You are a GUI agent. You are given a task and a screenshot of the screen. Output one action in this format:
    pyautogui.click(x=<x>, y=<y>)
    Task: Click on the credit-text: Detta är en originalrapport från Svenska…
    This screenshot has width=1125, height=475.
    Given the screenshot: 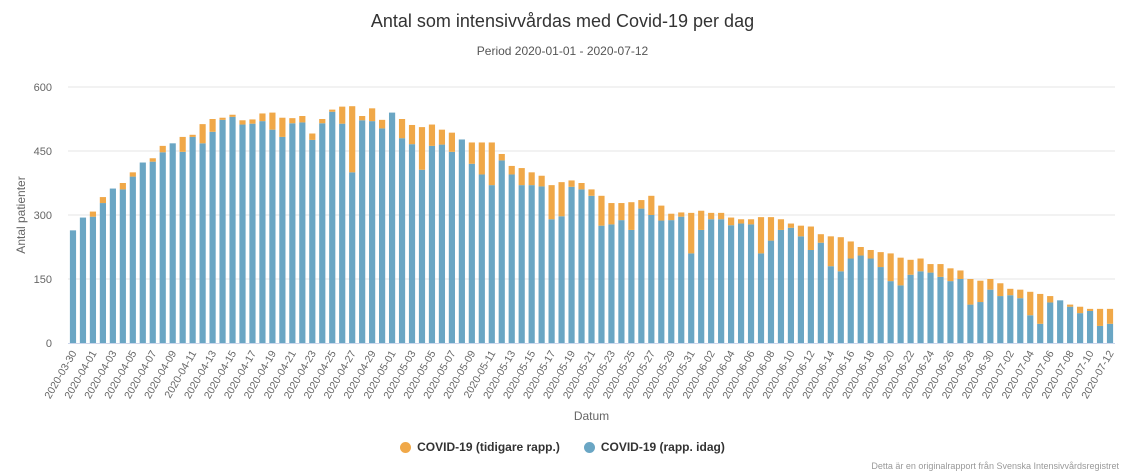 What is the action you would take?
    pyautogui.click(x=995, y=466)
    